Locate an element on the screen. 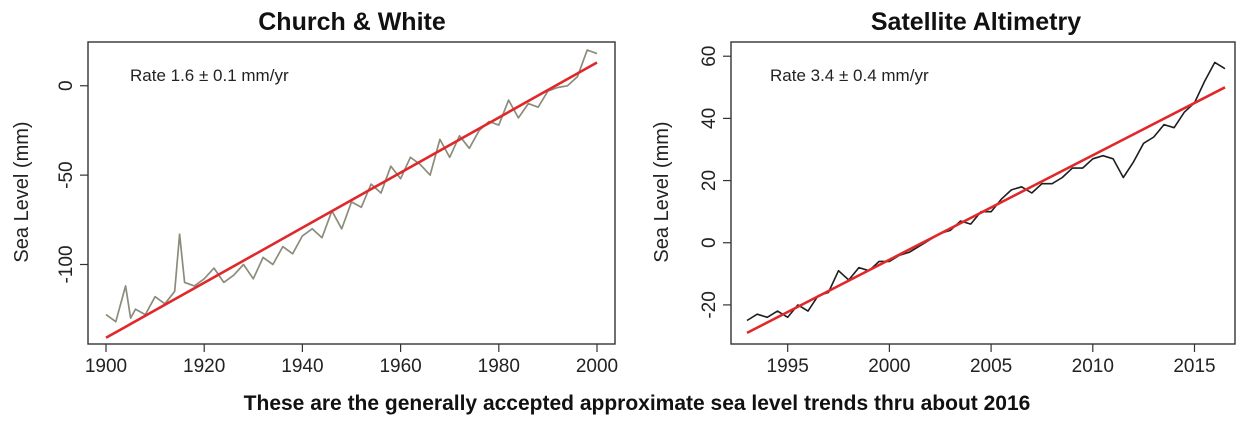  y-tick-label: 20 is located at coordinates (709, 180).